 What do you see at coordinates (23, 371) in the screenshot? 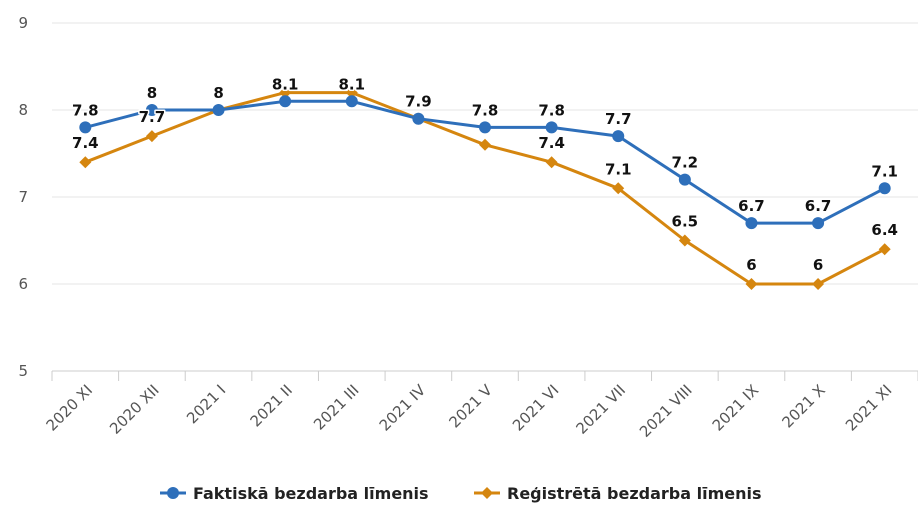
I see `y-tick-label: 5` at bounding box center [23, 371].